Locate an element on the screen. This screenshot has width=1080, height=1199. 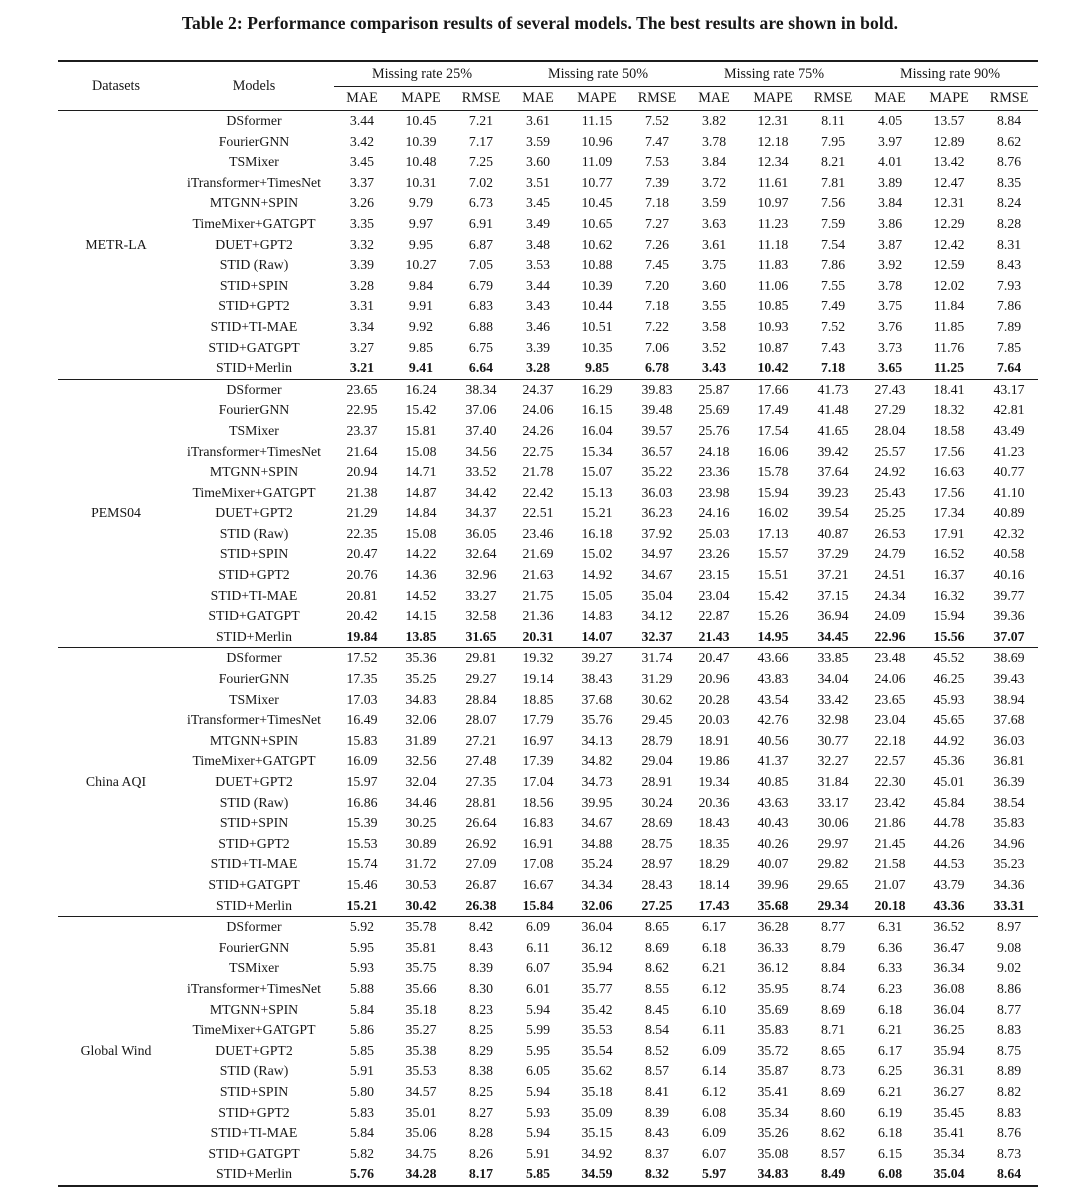
metric-value-cell: 12.89 is located at coordinates (949, 141).